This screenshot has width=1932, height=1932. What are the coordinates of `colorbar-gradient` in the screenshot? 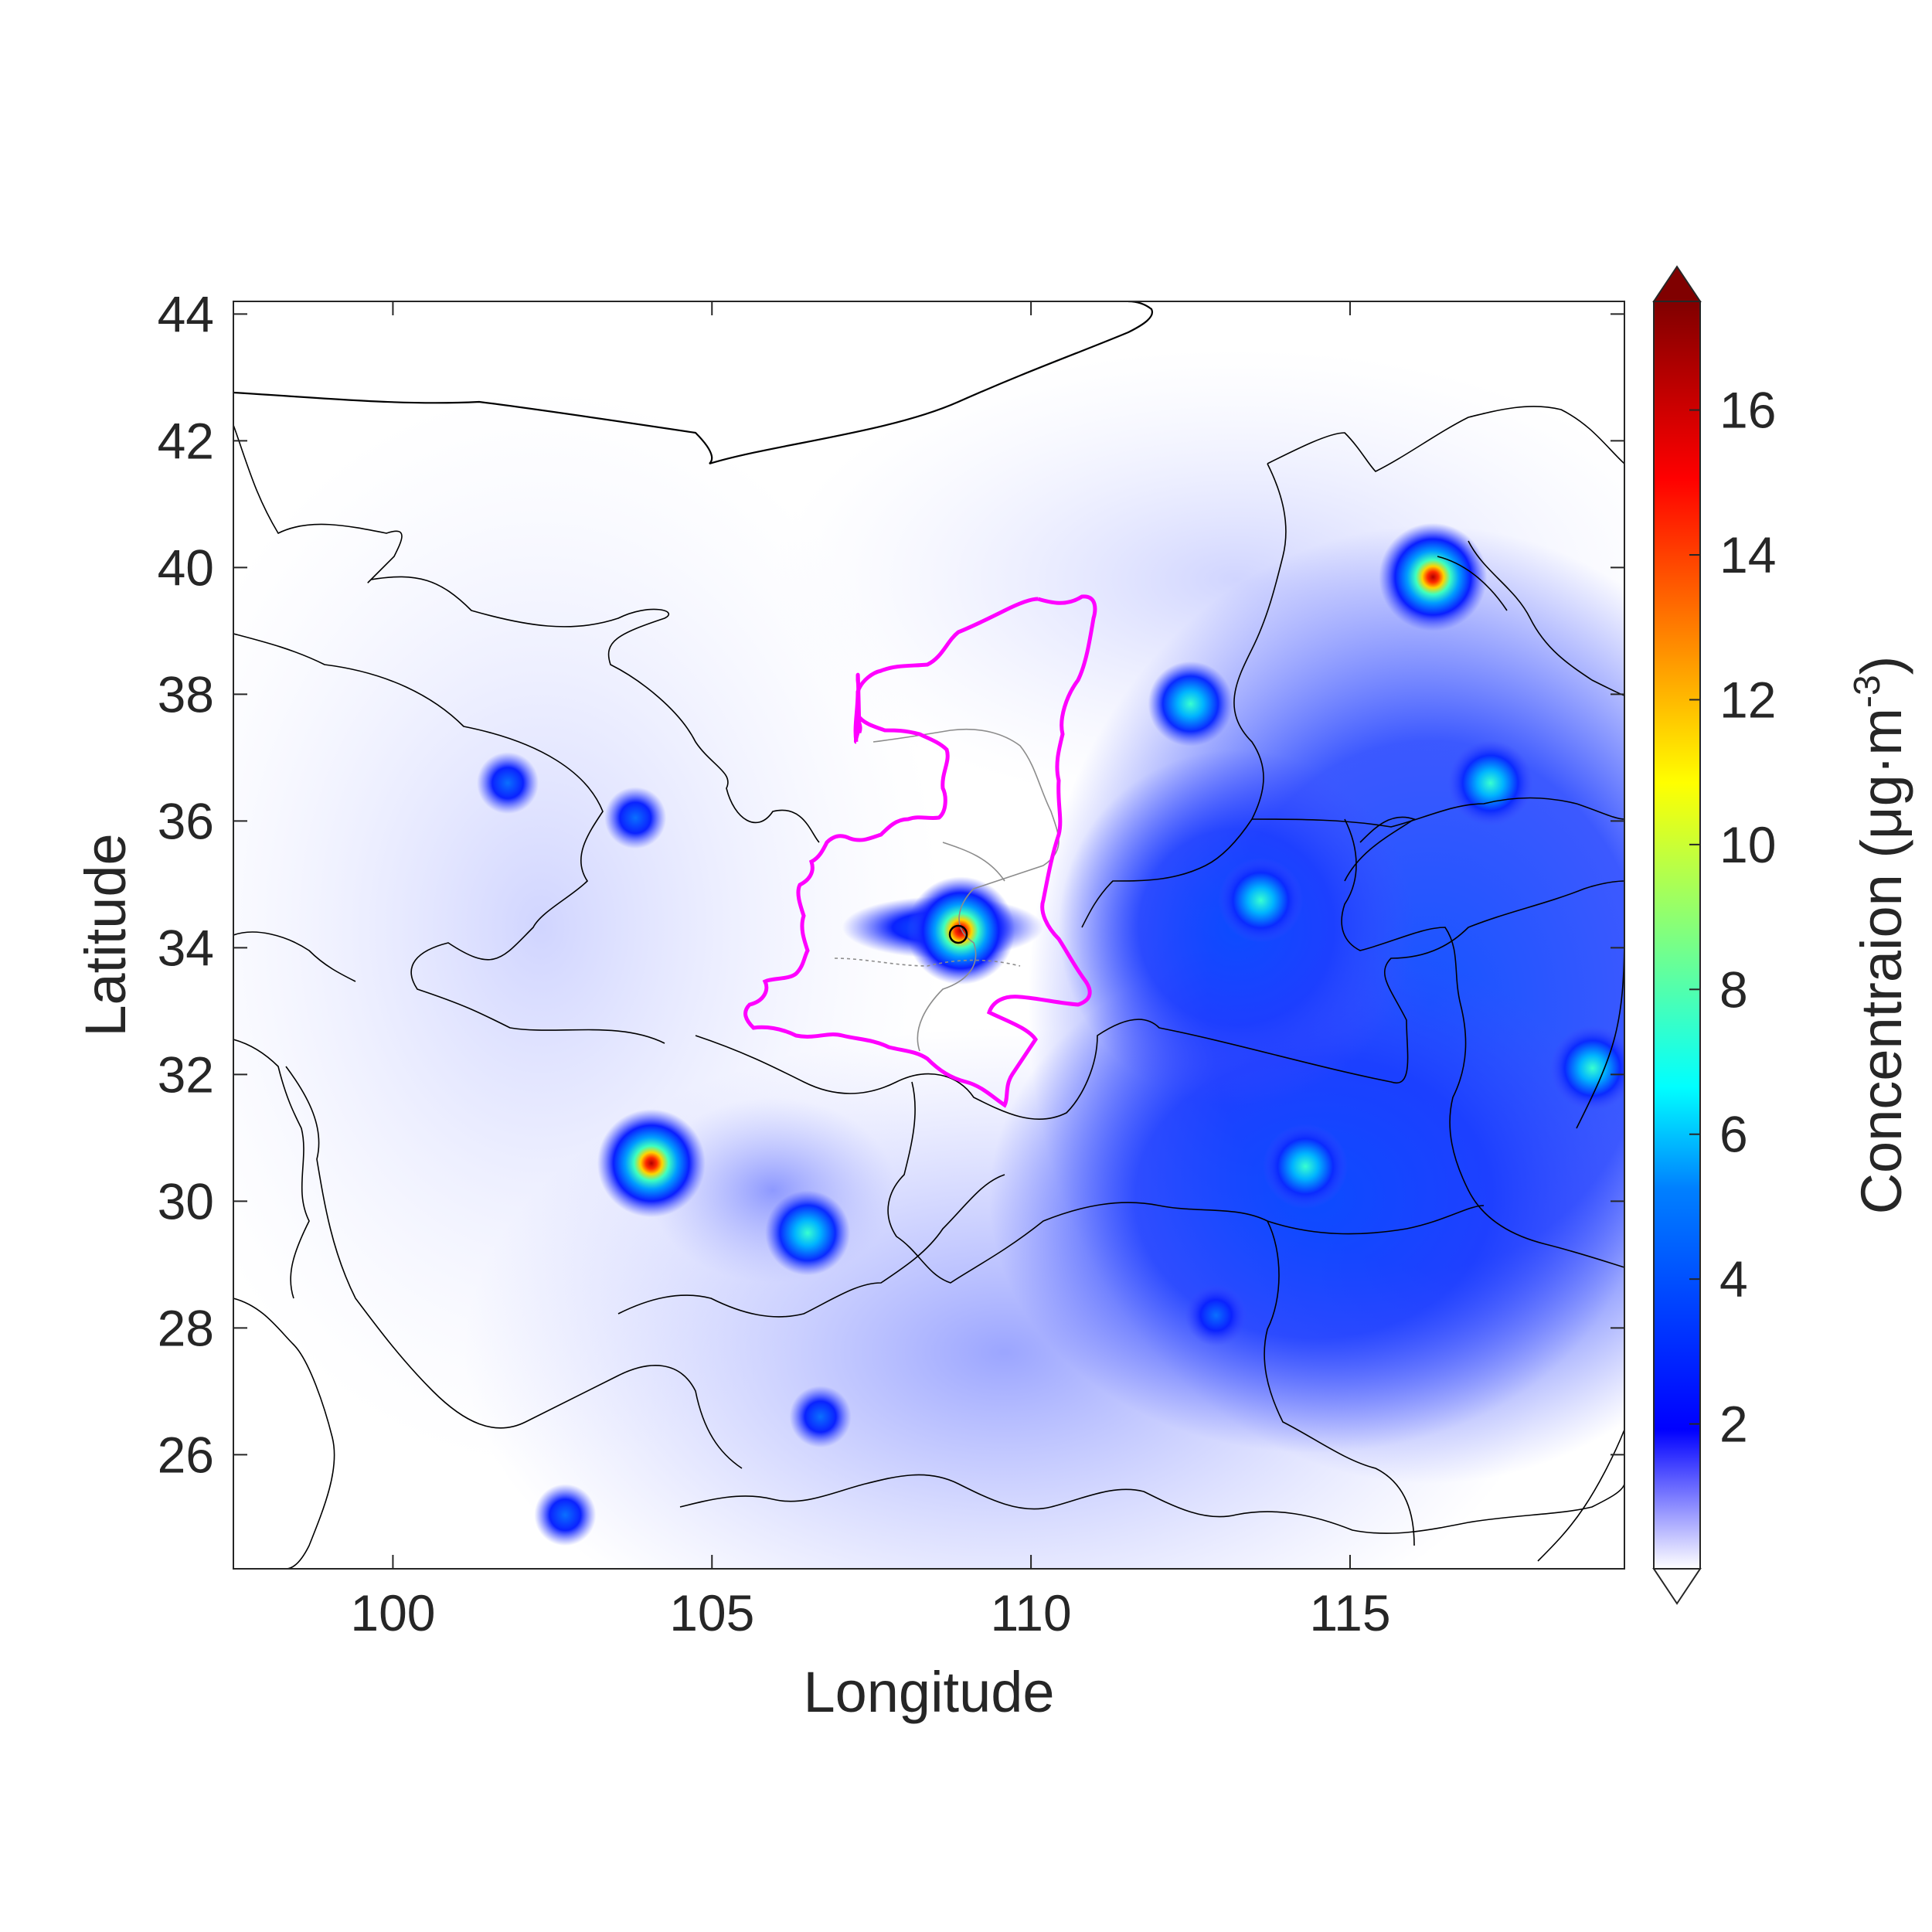 It's located at (1677, 935).